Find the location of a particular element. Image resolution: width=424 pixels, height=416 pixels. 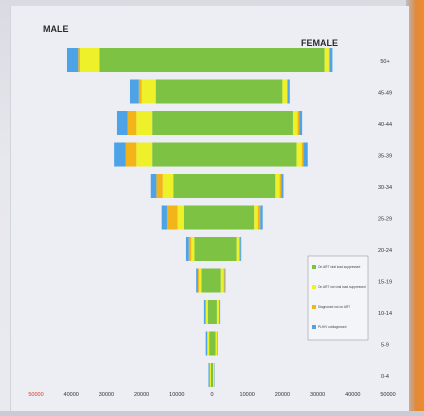

age-label-50+: 50+ is located at coordinates (384, 62).